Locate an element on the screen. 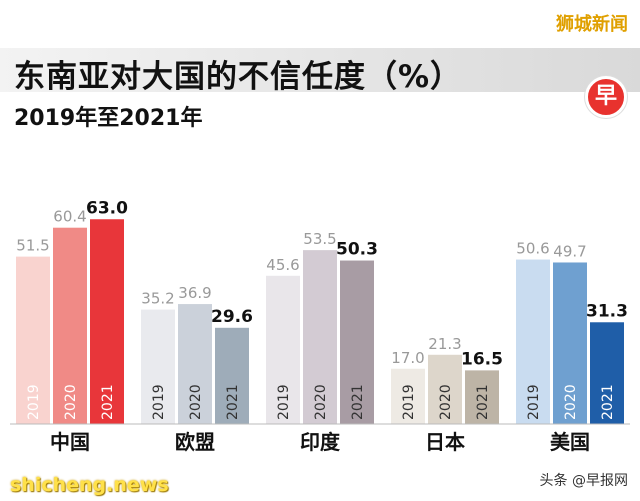 The height and width of the screenshot is (501, 640). category-label: 印度 is located at coordinates (320, 442).